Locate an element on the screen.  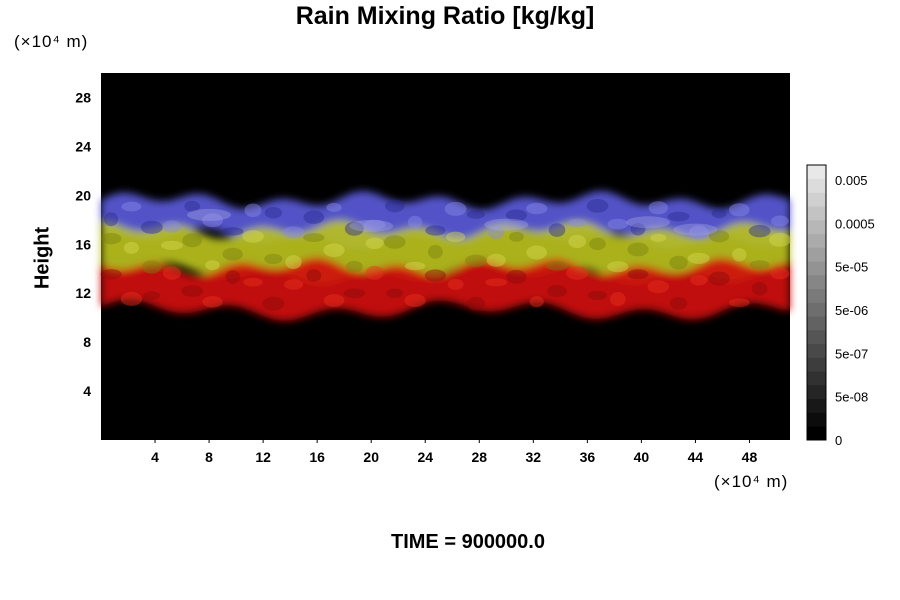
x-ticks: 4 8 12 16 20 24 28 32 36 40 44 48 is located at coordinates (454, 452).